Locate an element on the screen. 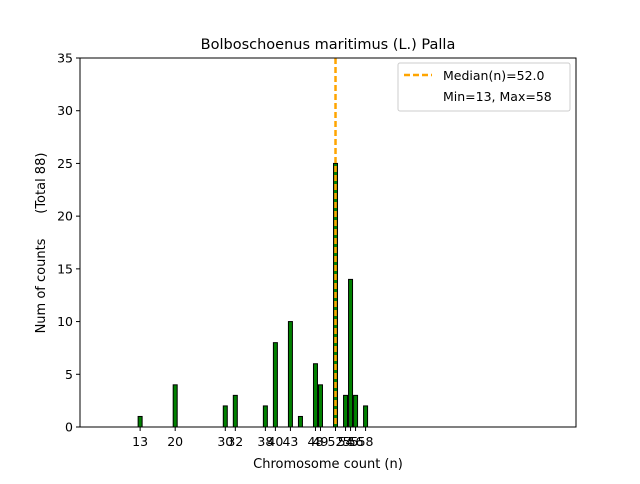 Image resolution: width=640 pixels, height=484 pixels. bar-n30 is located at coordinates (225, 416).